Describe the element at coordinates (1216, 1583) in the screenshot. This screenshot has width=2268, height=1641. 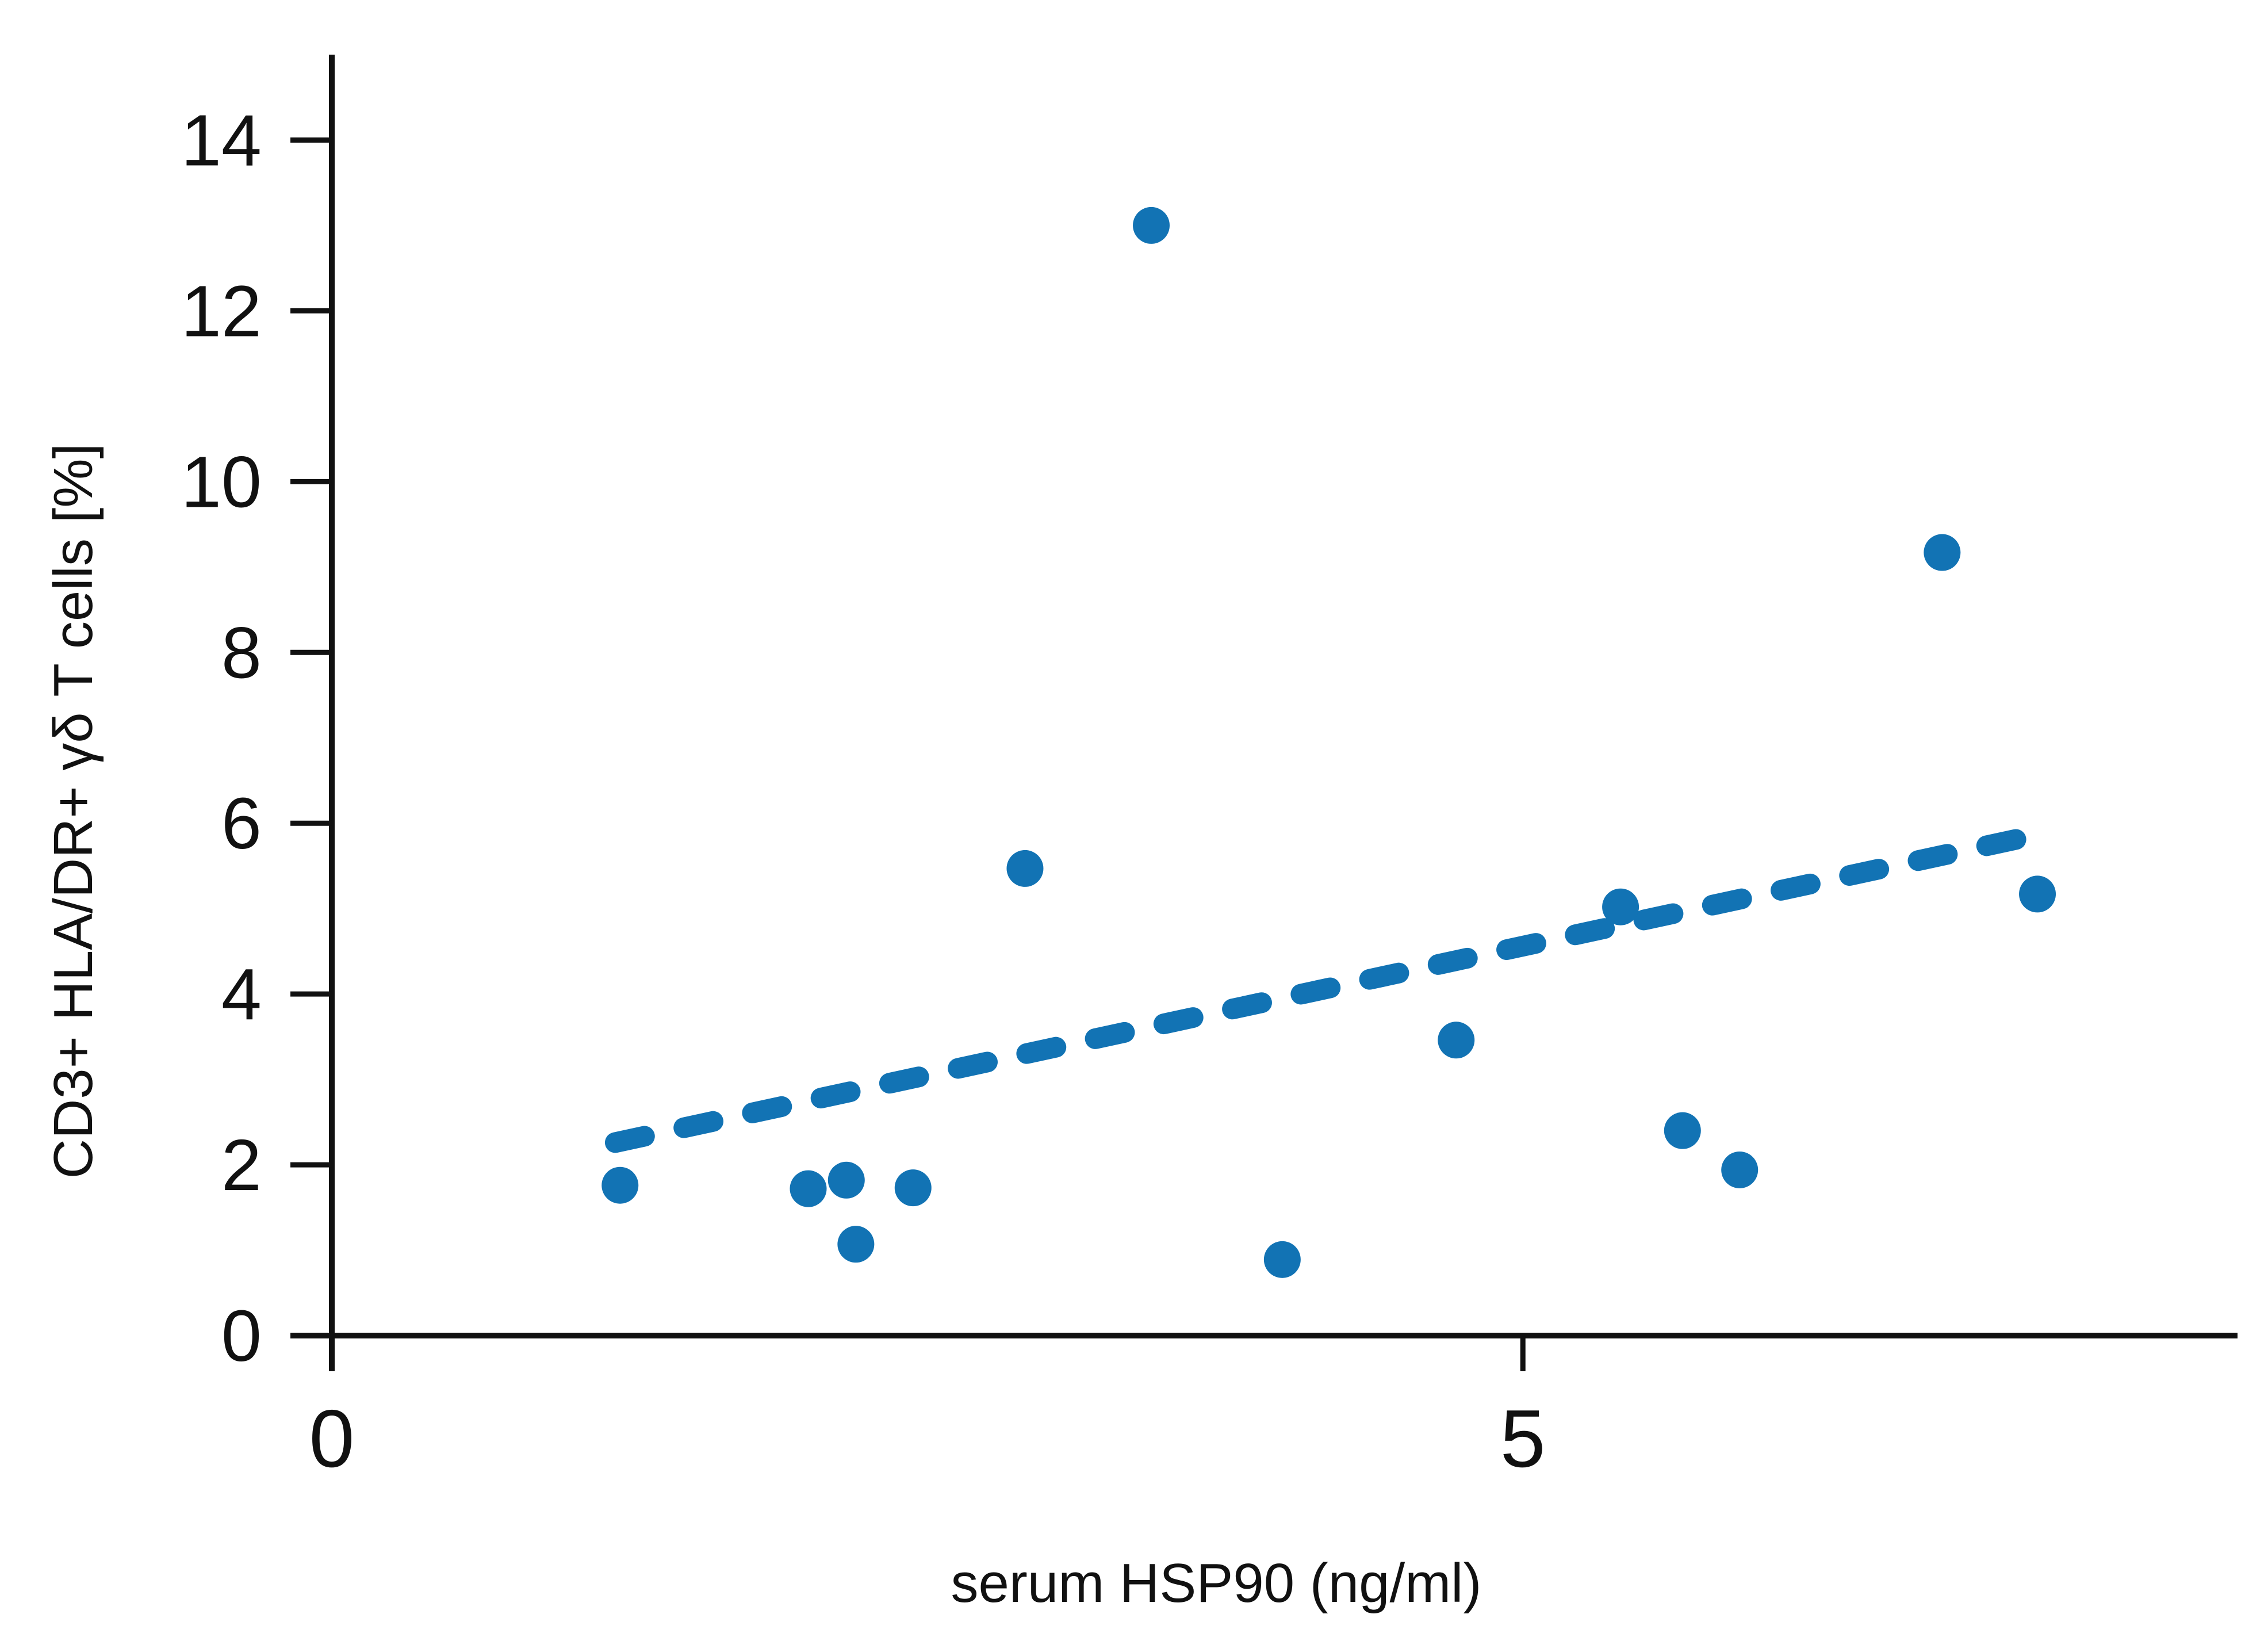
I see `x-axis-title: serum HSP90 (ng/ml)` at that location.